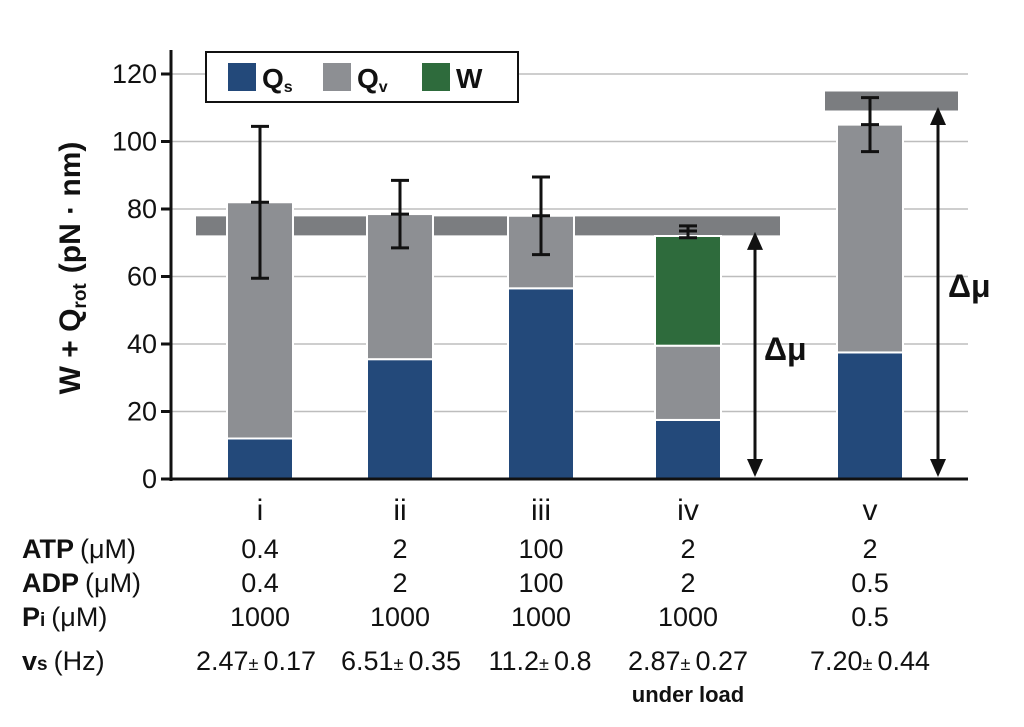 The image size is (1024, 727). What do you see at coordinates (277, 79) in the screenshot?
I see `legend-label: Qs` at bounding box center [277, 79].